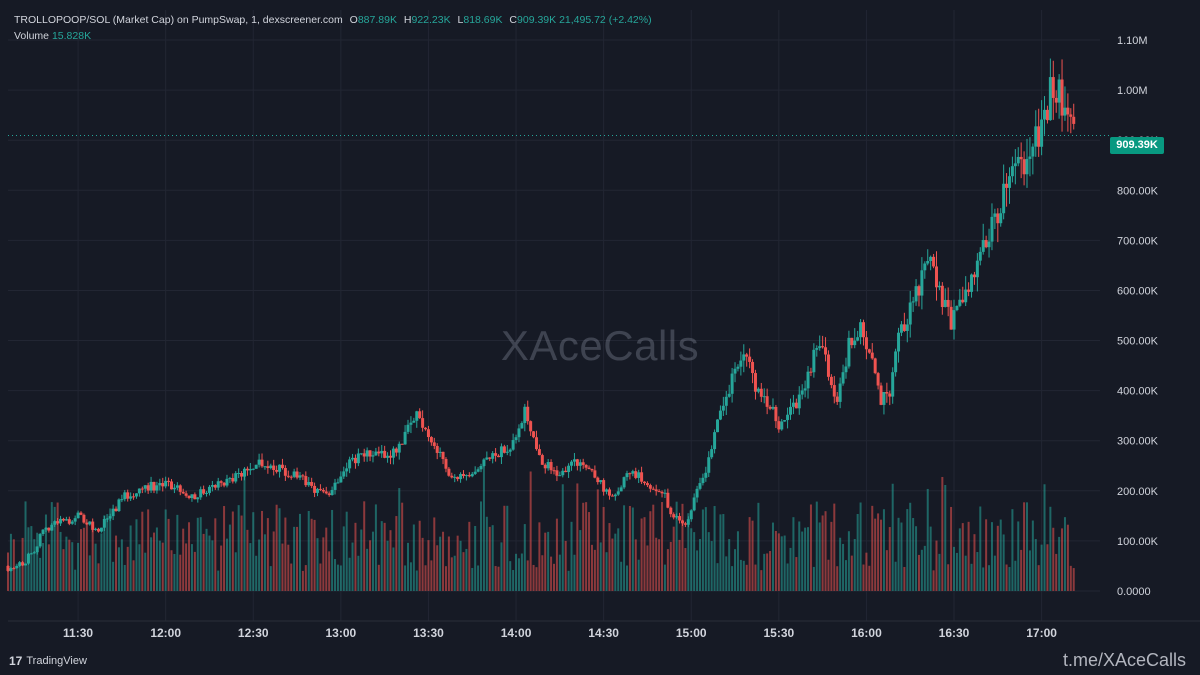 The width and height of the screenshot is (1200, 675). What do you see at coordinates (48, 661) in the screenshot?
I see `tradingview-logo: 17 TradingView` at bounding box center [48, 661].